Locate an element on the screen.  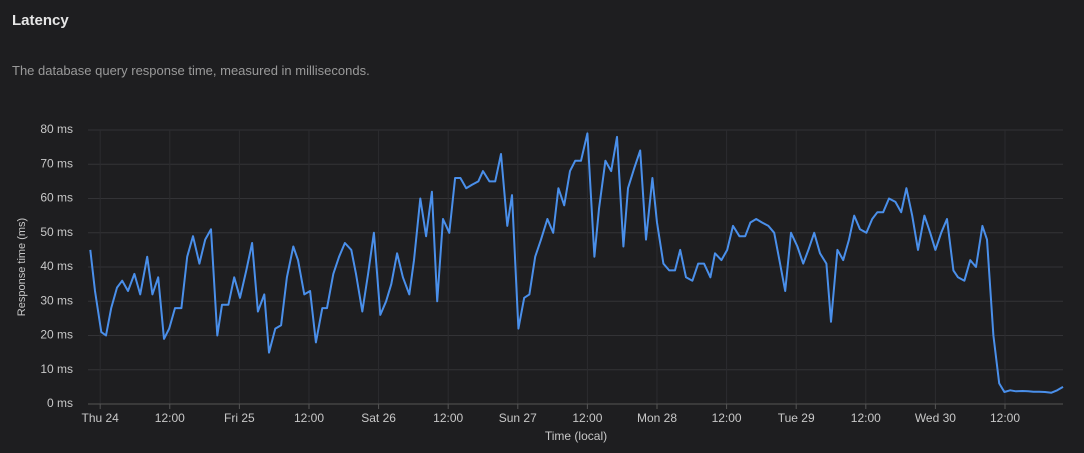
y-tick-label: 0 ms is located at coordinates (60, 403).